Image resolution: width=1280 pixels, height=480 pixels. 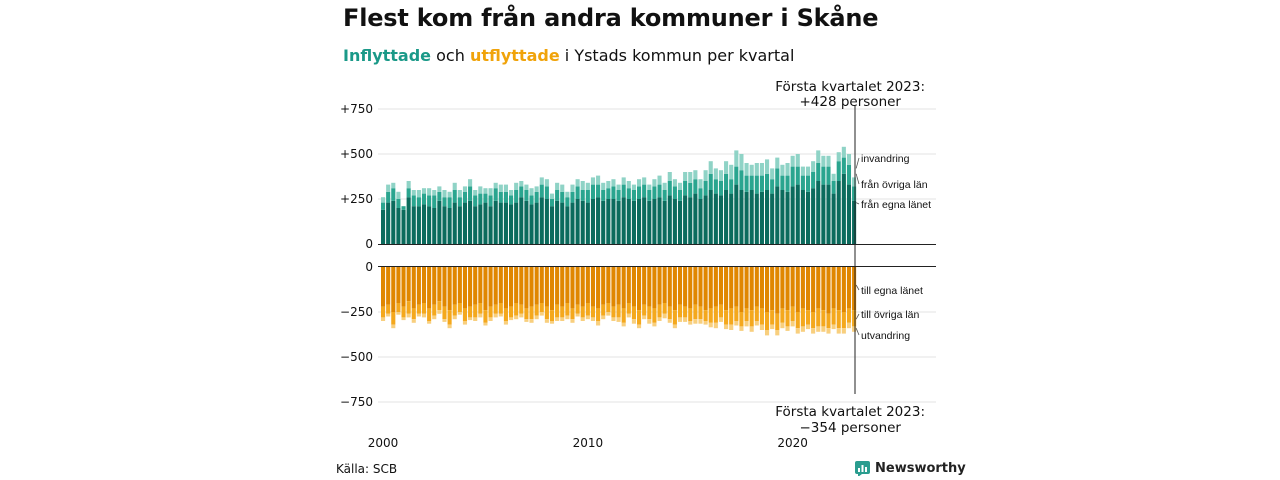 What do you see at coordinates (892, 291) in the screenshot?
I see `segment-label-out: till egna länet` at bounding box center [892, 291].